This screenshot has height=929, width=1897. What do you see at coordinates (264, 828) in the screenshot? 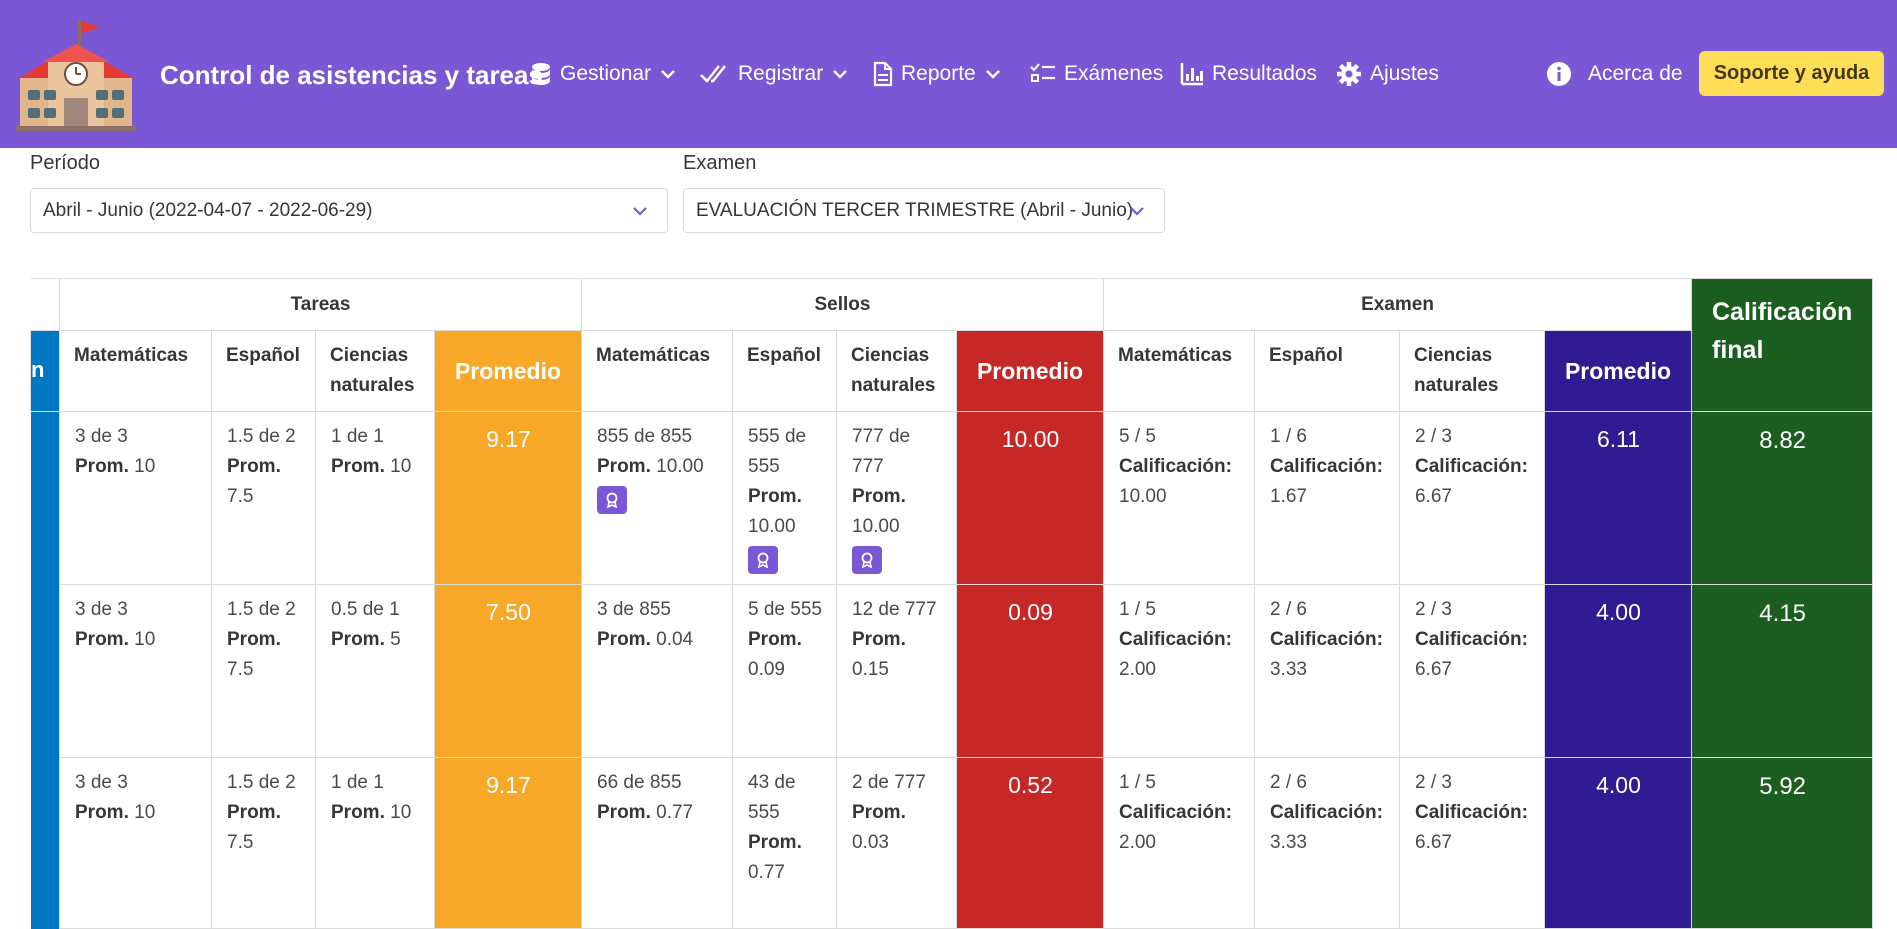
I see `cell-average: Prom. 7.5` at bounding box center [264, 828].